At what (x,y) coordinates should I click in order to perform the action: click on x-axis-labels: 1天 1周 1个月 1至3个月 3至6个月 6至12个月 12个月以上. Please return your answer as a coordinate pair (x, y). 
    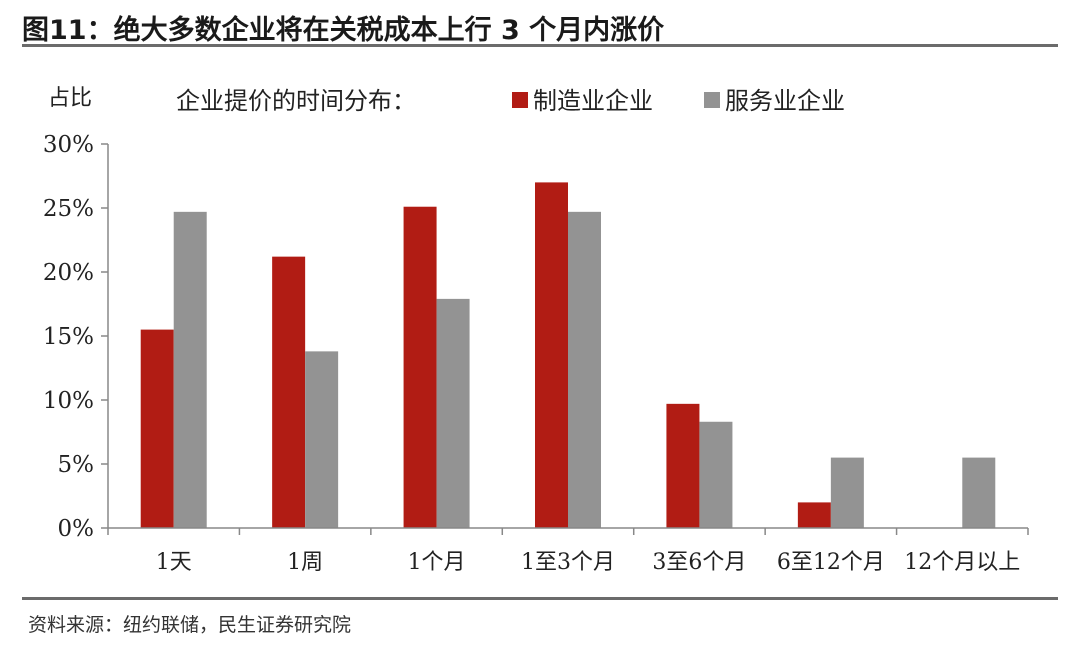
    Looking at the image, I should click on (568, 551).